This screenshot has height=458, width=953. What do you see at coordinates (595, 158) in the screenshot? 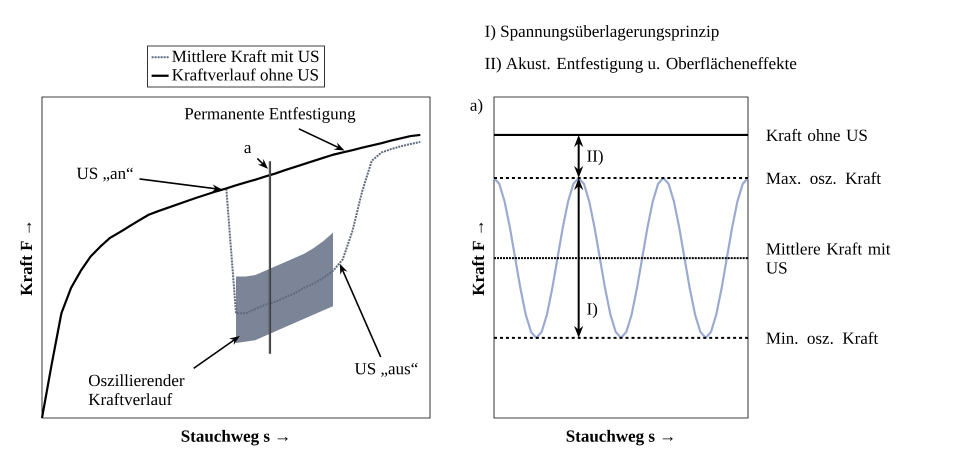
I see `annotation: II)` at bounding box center [595, 158].